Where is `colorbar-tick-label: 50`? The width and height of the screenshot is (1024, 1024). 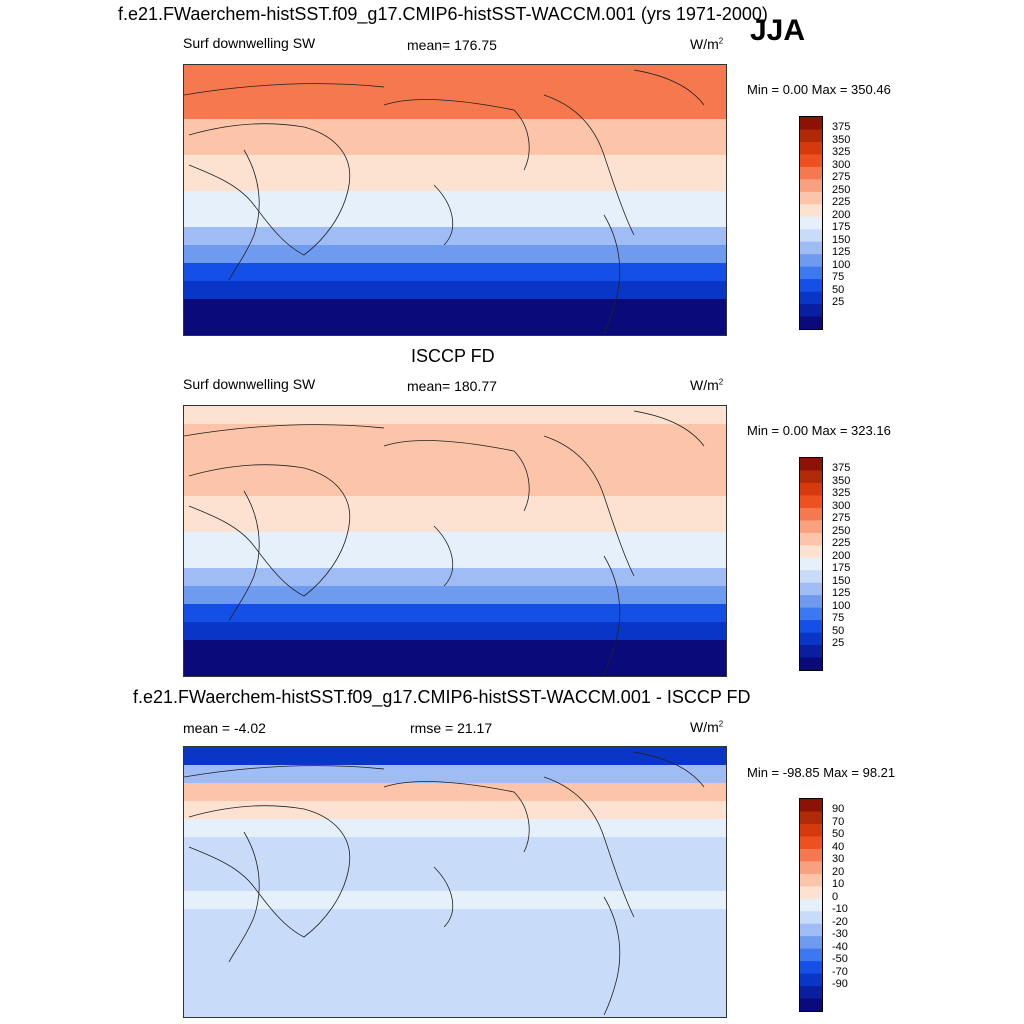 colorbar-tick-label: 50 is located at coordinates (838, 289).